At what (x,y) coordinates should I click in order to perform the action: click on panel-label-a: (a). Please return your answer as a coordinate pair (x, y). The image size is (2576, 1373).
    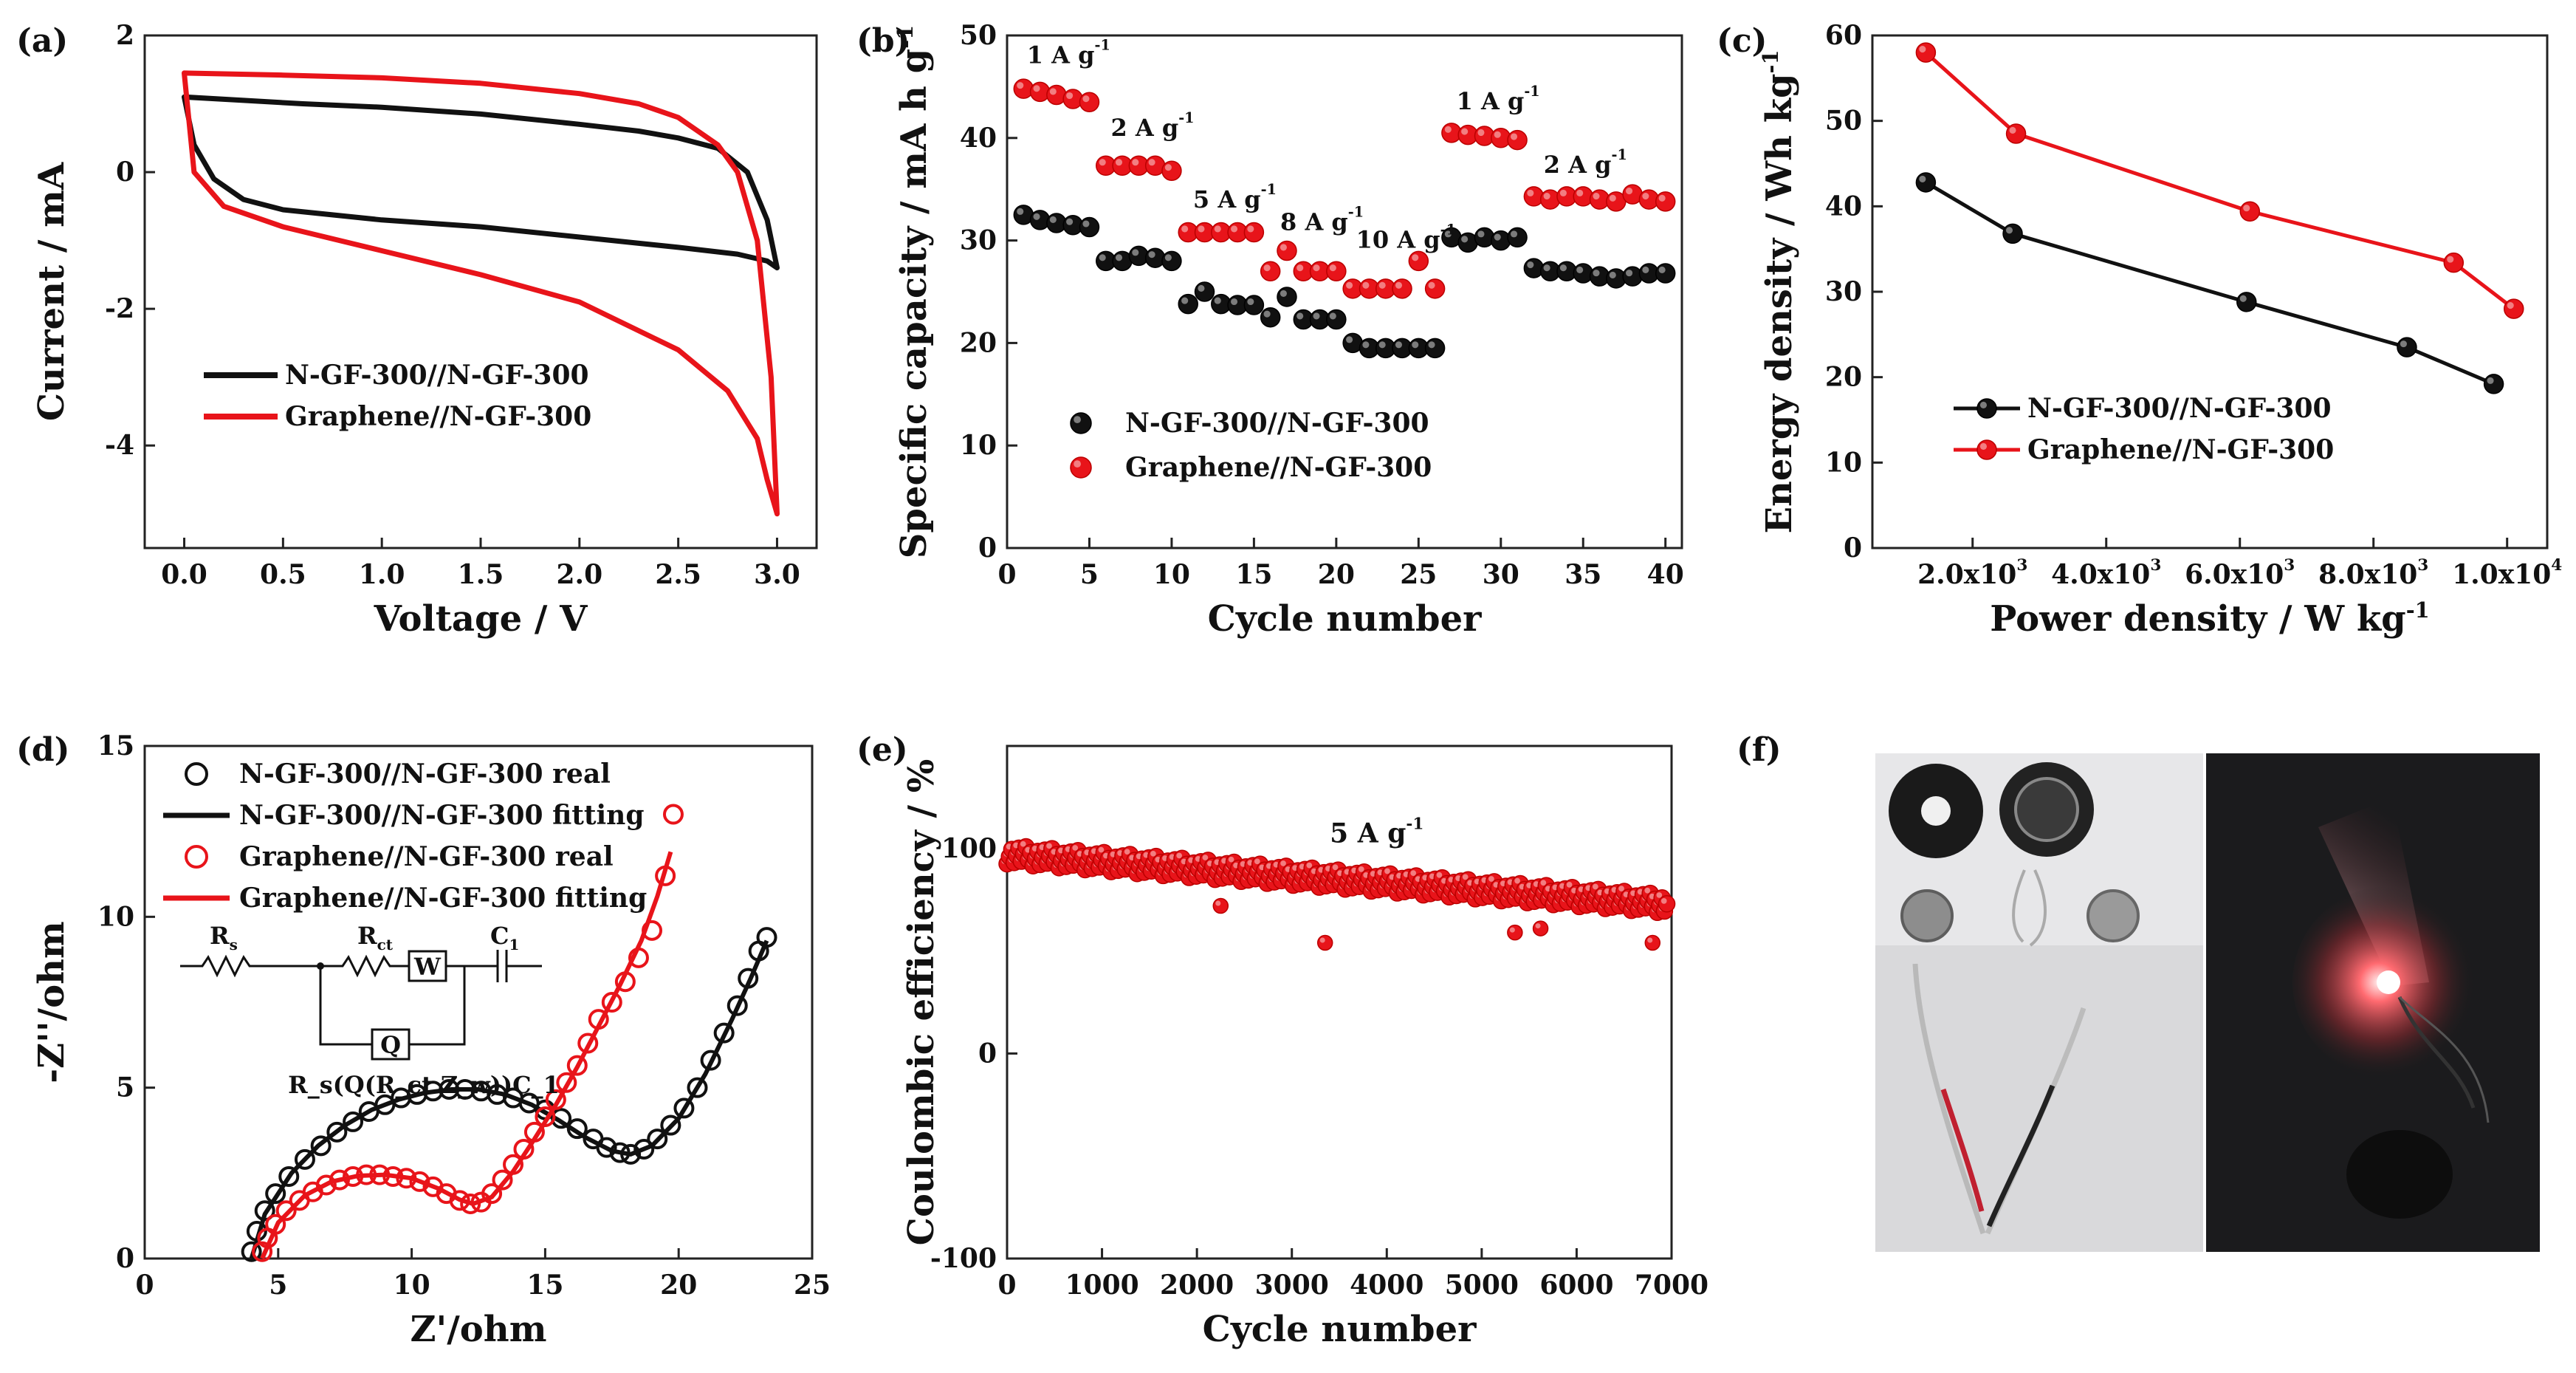
    Looking at the image, I should click on (42, 41).